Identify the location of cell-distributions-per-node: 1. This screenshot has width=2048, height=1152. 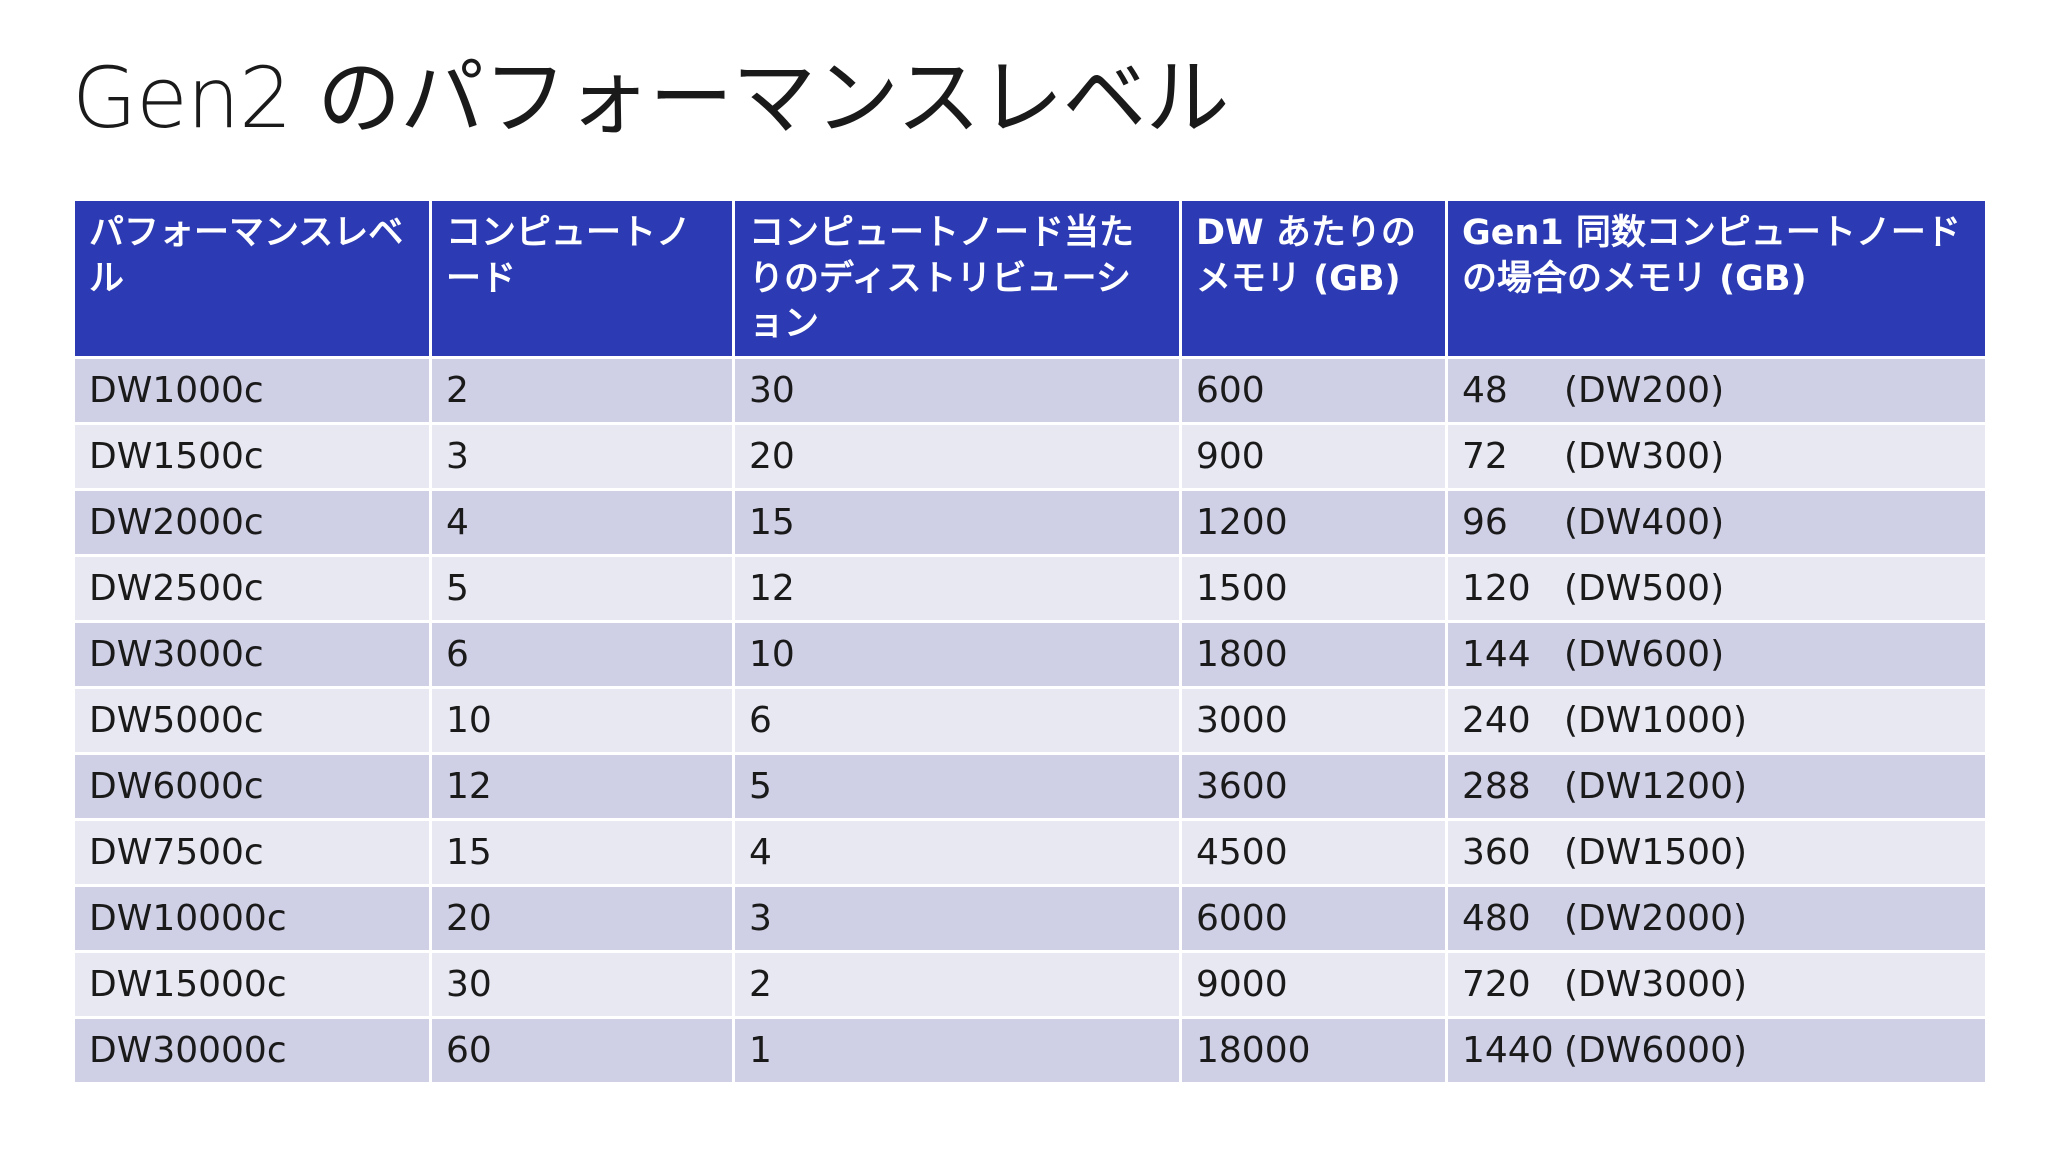
(957, 1050).